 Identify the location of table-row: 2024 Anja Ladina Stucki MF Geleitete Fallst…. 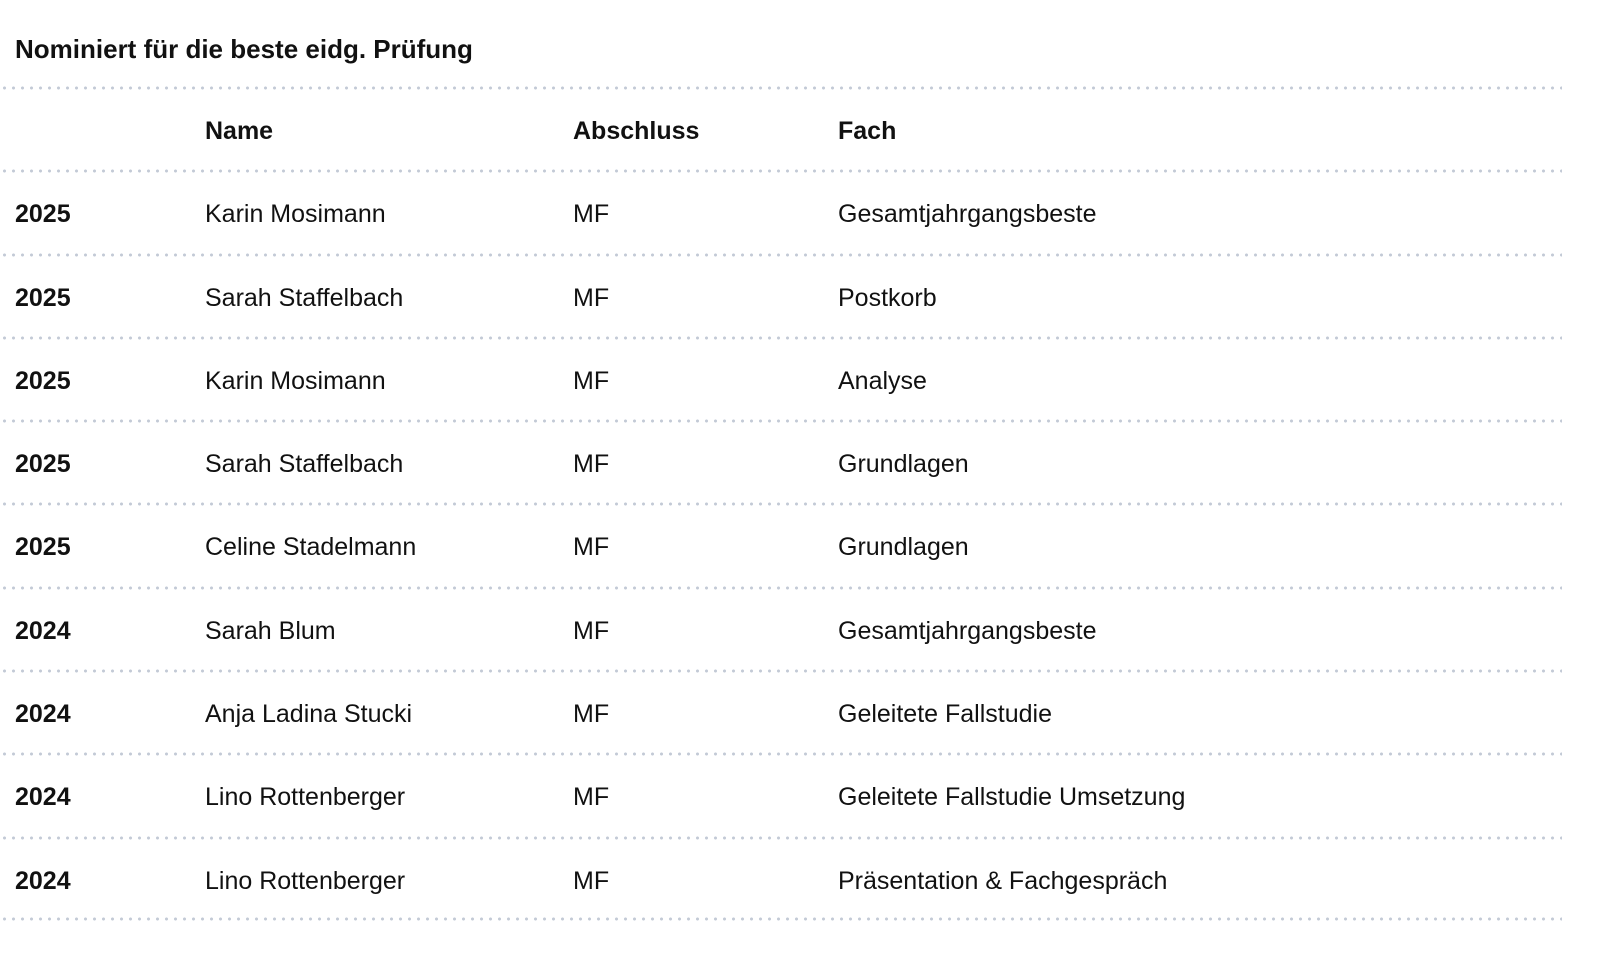
(781, 710).